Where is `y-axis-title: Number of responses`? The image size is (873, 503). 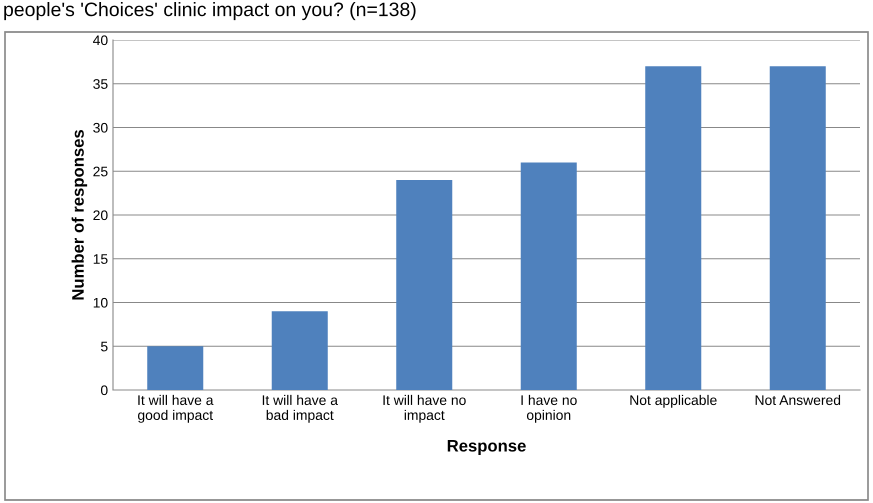
y-axis-title: Number of responses is located at coordinates (80, 215).